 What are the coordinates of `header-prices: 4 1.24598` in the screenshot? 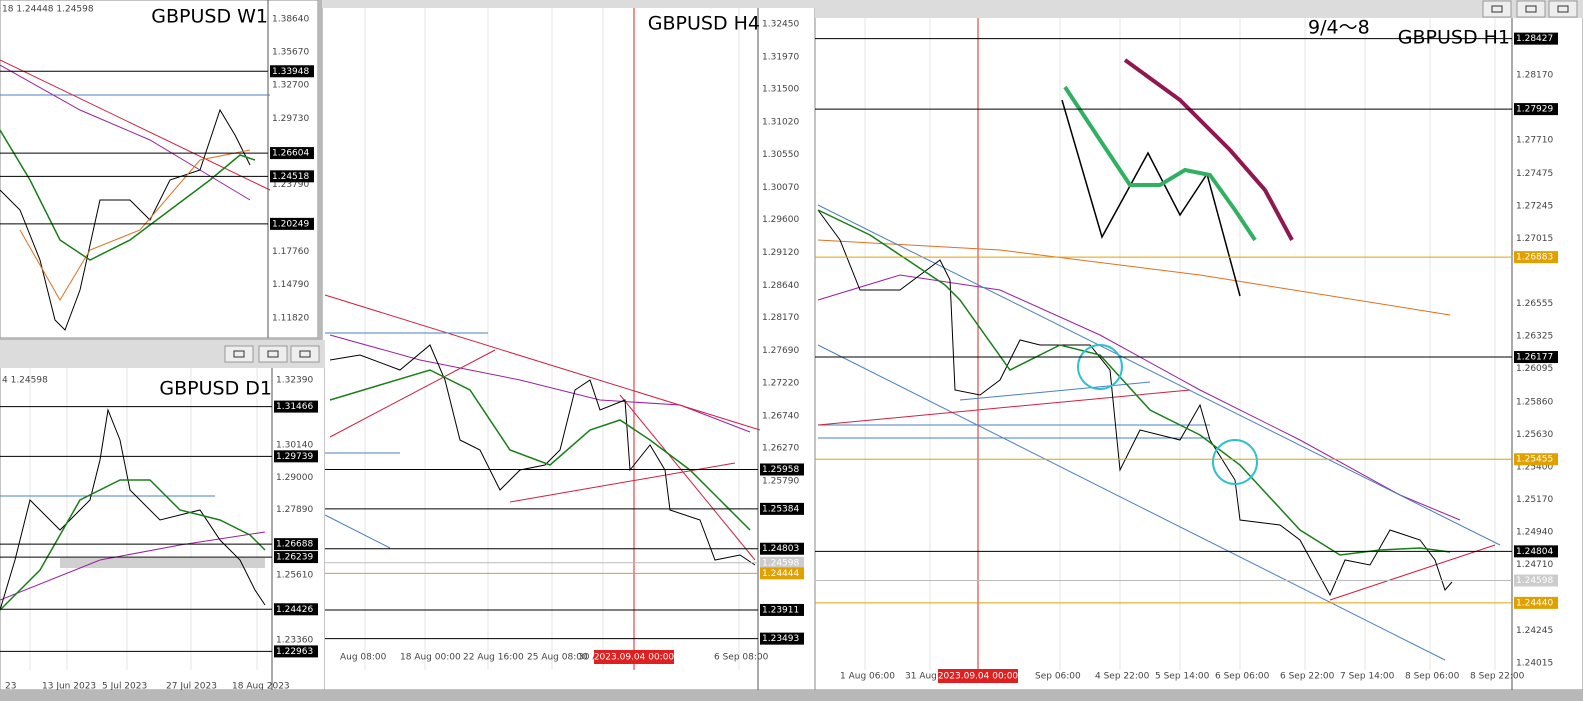 It's located at (25, 381).